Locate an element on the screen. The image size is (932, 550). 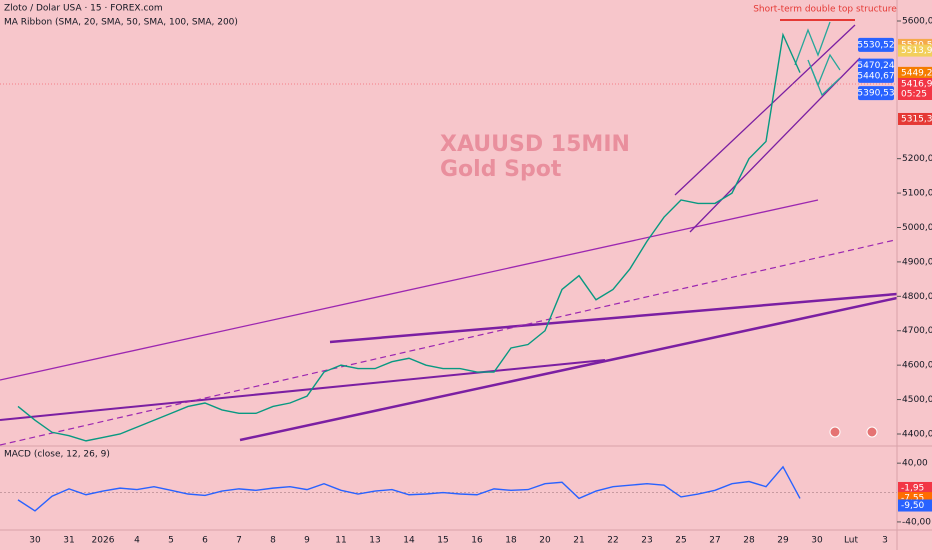
y-tick-label: 4400,00 is located at coordinates (917, 434).